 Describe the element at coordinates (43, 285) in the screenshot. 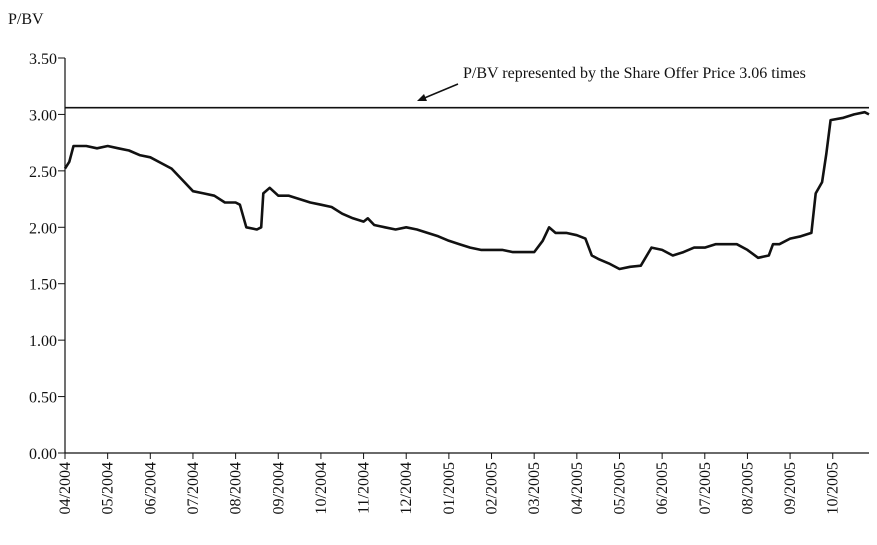

I see `y-tick-label: 1.50` at that location.